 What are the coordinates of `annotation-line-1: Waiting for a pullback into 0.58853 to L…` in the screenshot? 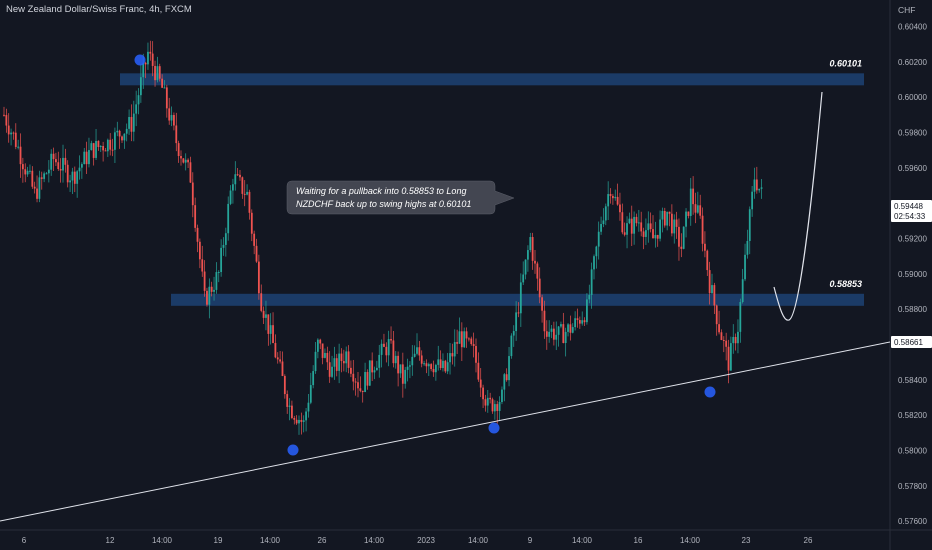 It's located at (381, 191).